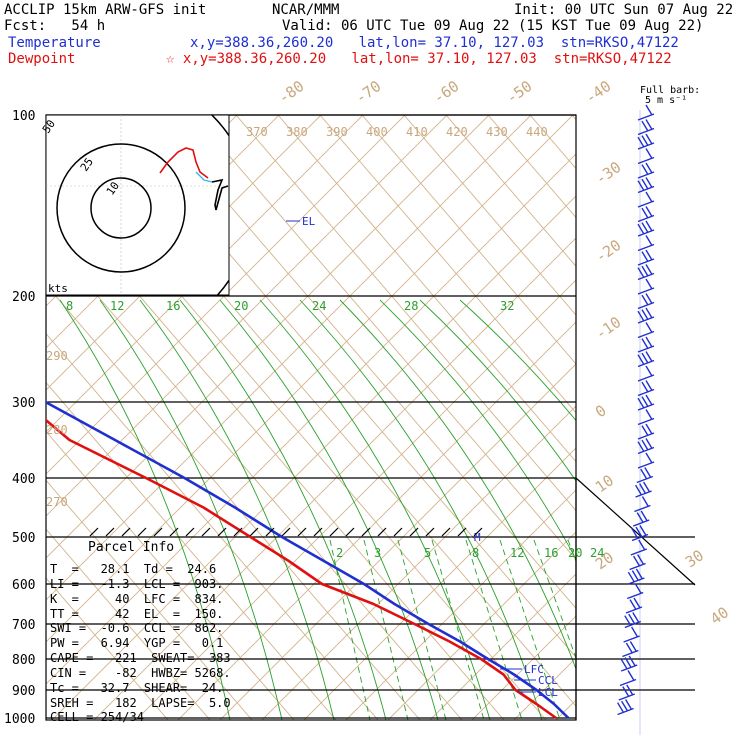 The width and height of the screenshot is (740, 740). Describe the element at coordinates (23, 625) in the screenshot. I see `pressure-label: 700` at that location.